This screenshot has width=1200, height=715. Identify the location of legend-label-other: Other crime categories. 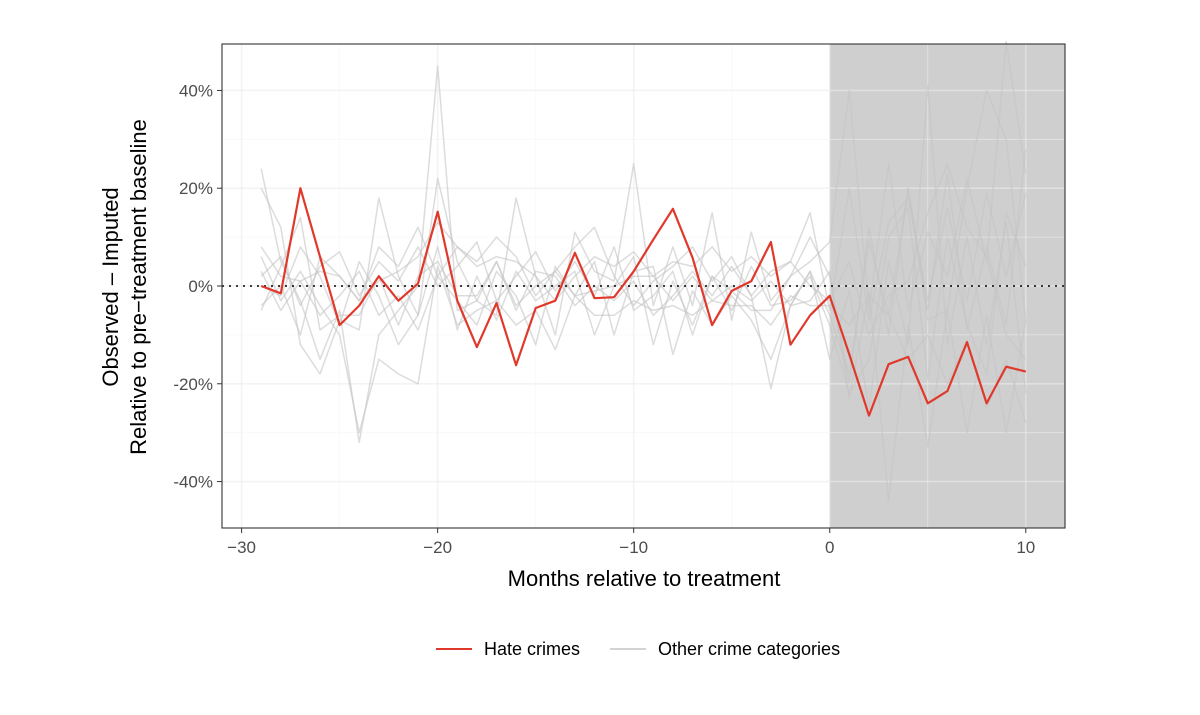
(749, 649).